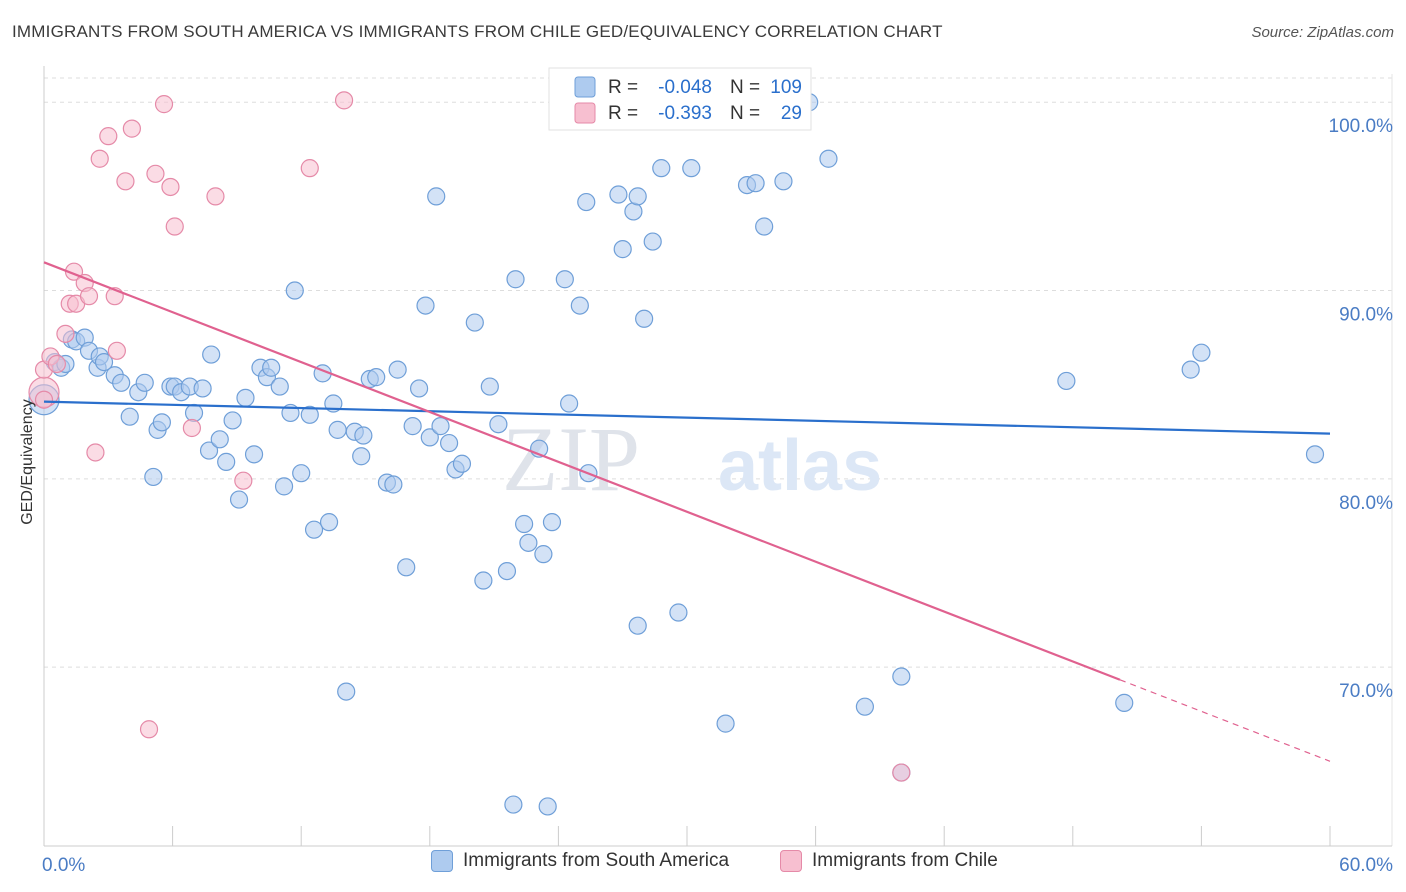  Describe the element at coordinates (596, 860) in the screenshot. I see `legend-label: Immigrants from South America` at that location.